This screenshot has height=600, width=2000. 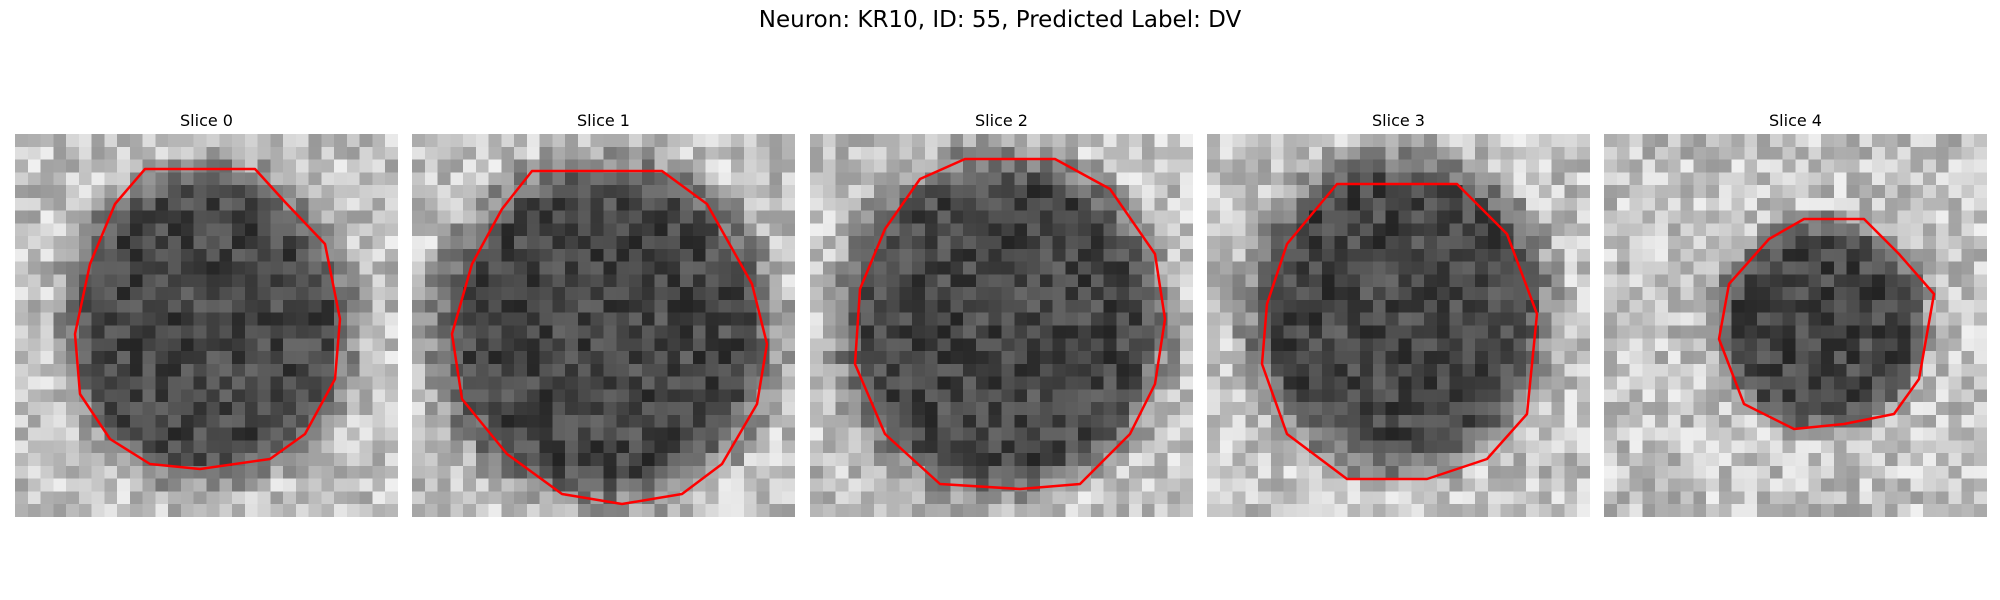 I want to click on slice-panel: Slice 1, so click(x=603, y=313).